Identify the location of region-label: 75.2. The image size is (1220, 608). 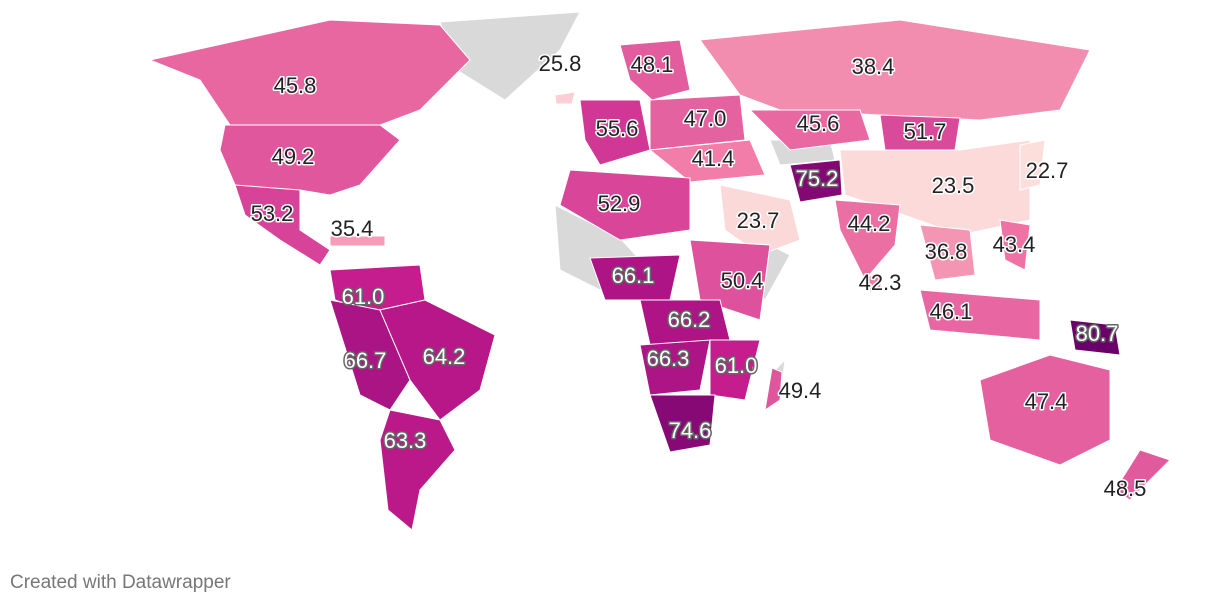
(817, 178).